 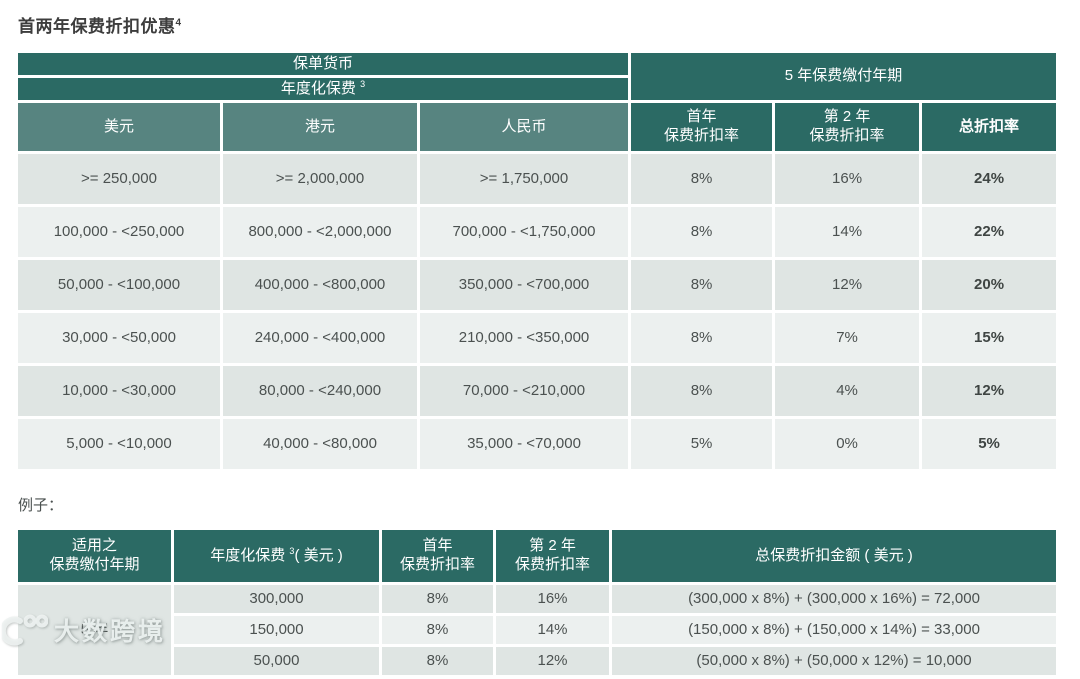 I want to click on rmb-range-cell: 70,000 - <210,000, so click(x=524, y=391).